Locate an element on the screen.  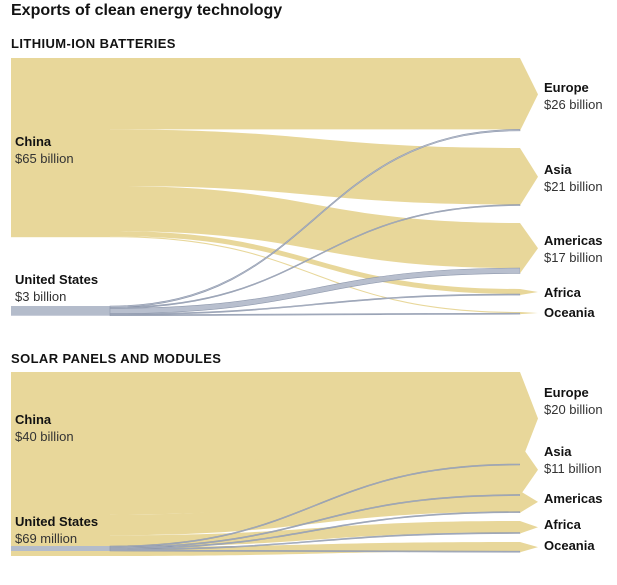
flow-china-to-asia-solar is located at coordinates (315, 479).